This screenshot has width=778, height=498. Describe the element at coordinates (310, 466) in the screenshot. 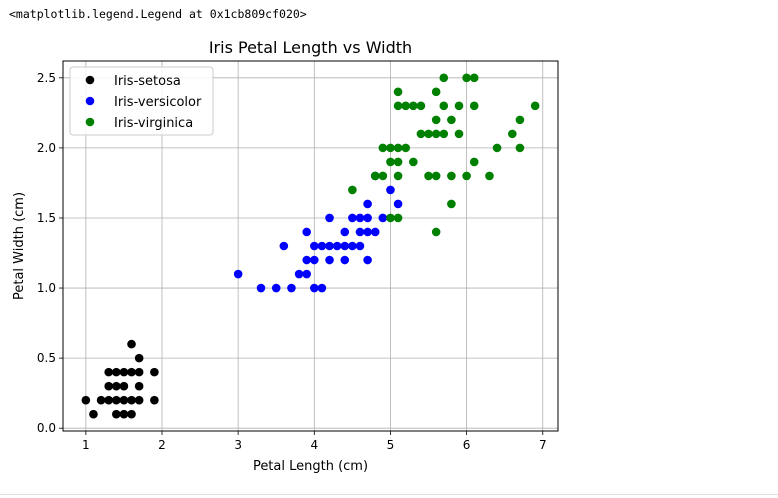

I see `x-axis-label: Petal Length (cm)` at that location.